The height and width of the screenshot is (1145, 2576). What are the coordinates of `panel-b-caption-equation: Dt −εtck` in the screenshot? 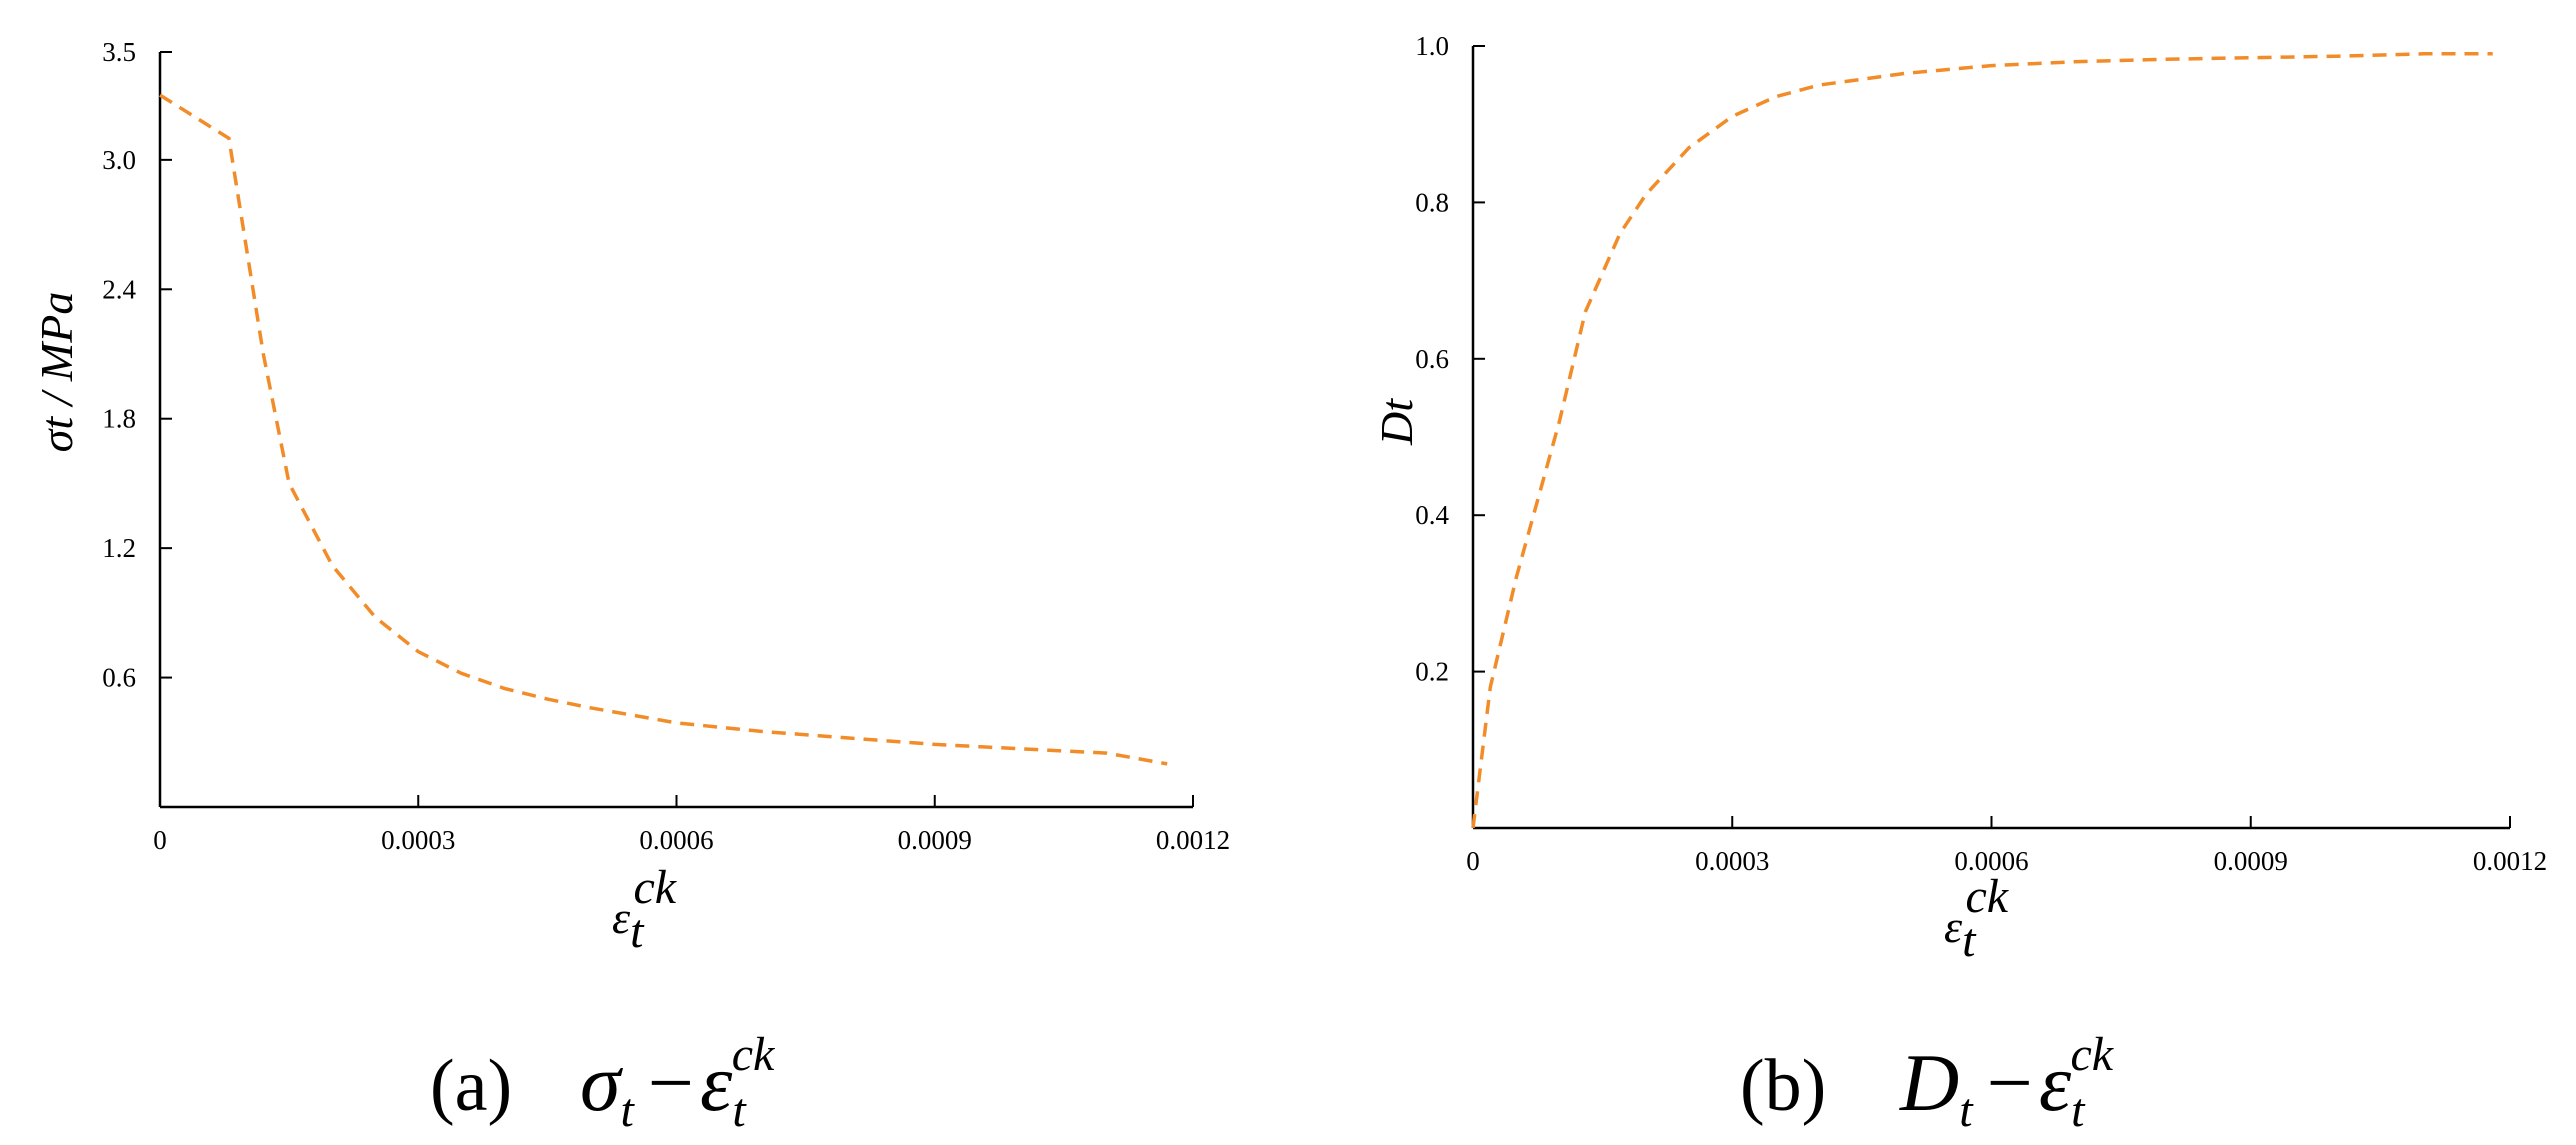 It's located at (2007, 1082).